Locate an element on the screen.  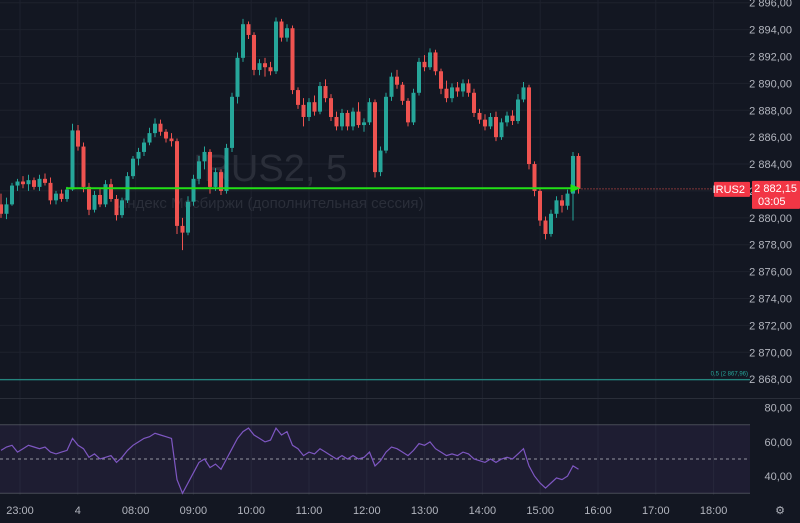
x-tick-label: 11:00 is located at coordinates (309, 511).